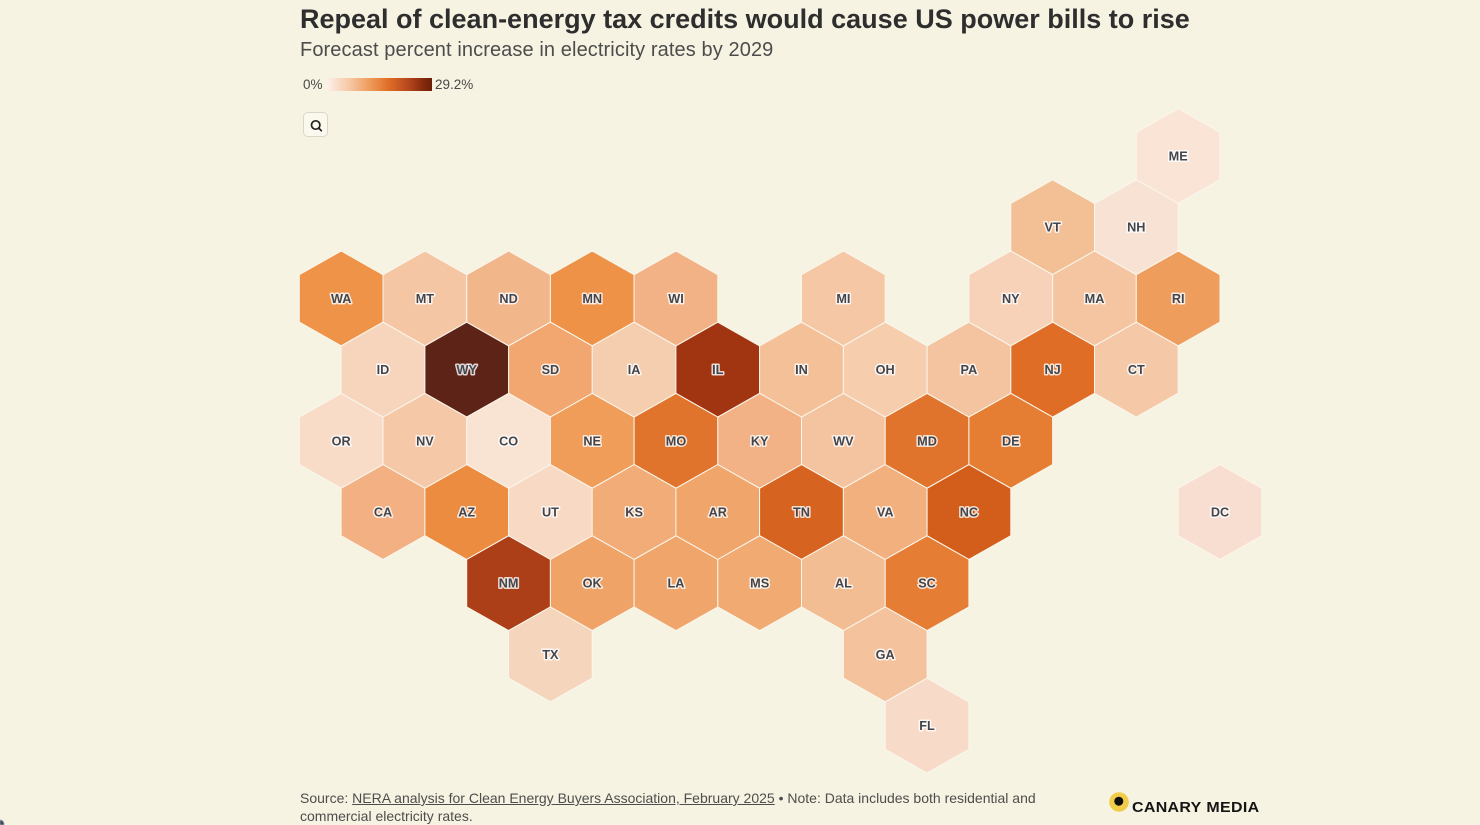  Describe the element at coordinates (885, 513) in the screenshot. I see `svg-text: VA` at that location.